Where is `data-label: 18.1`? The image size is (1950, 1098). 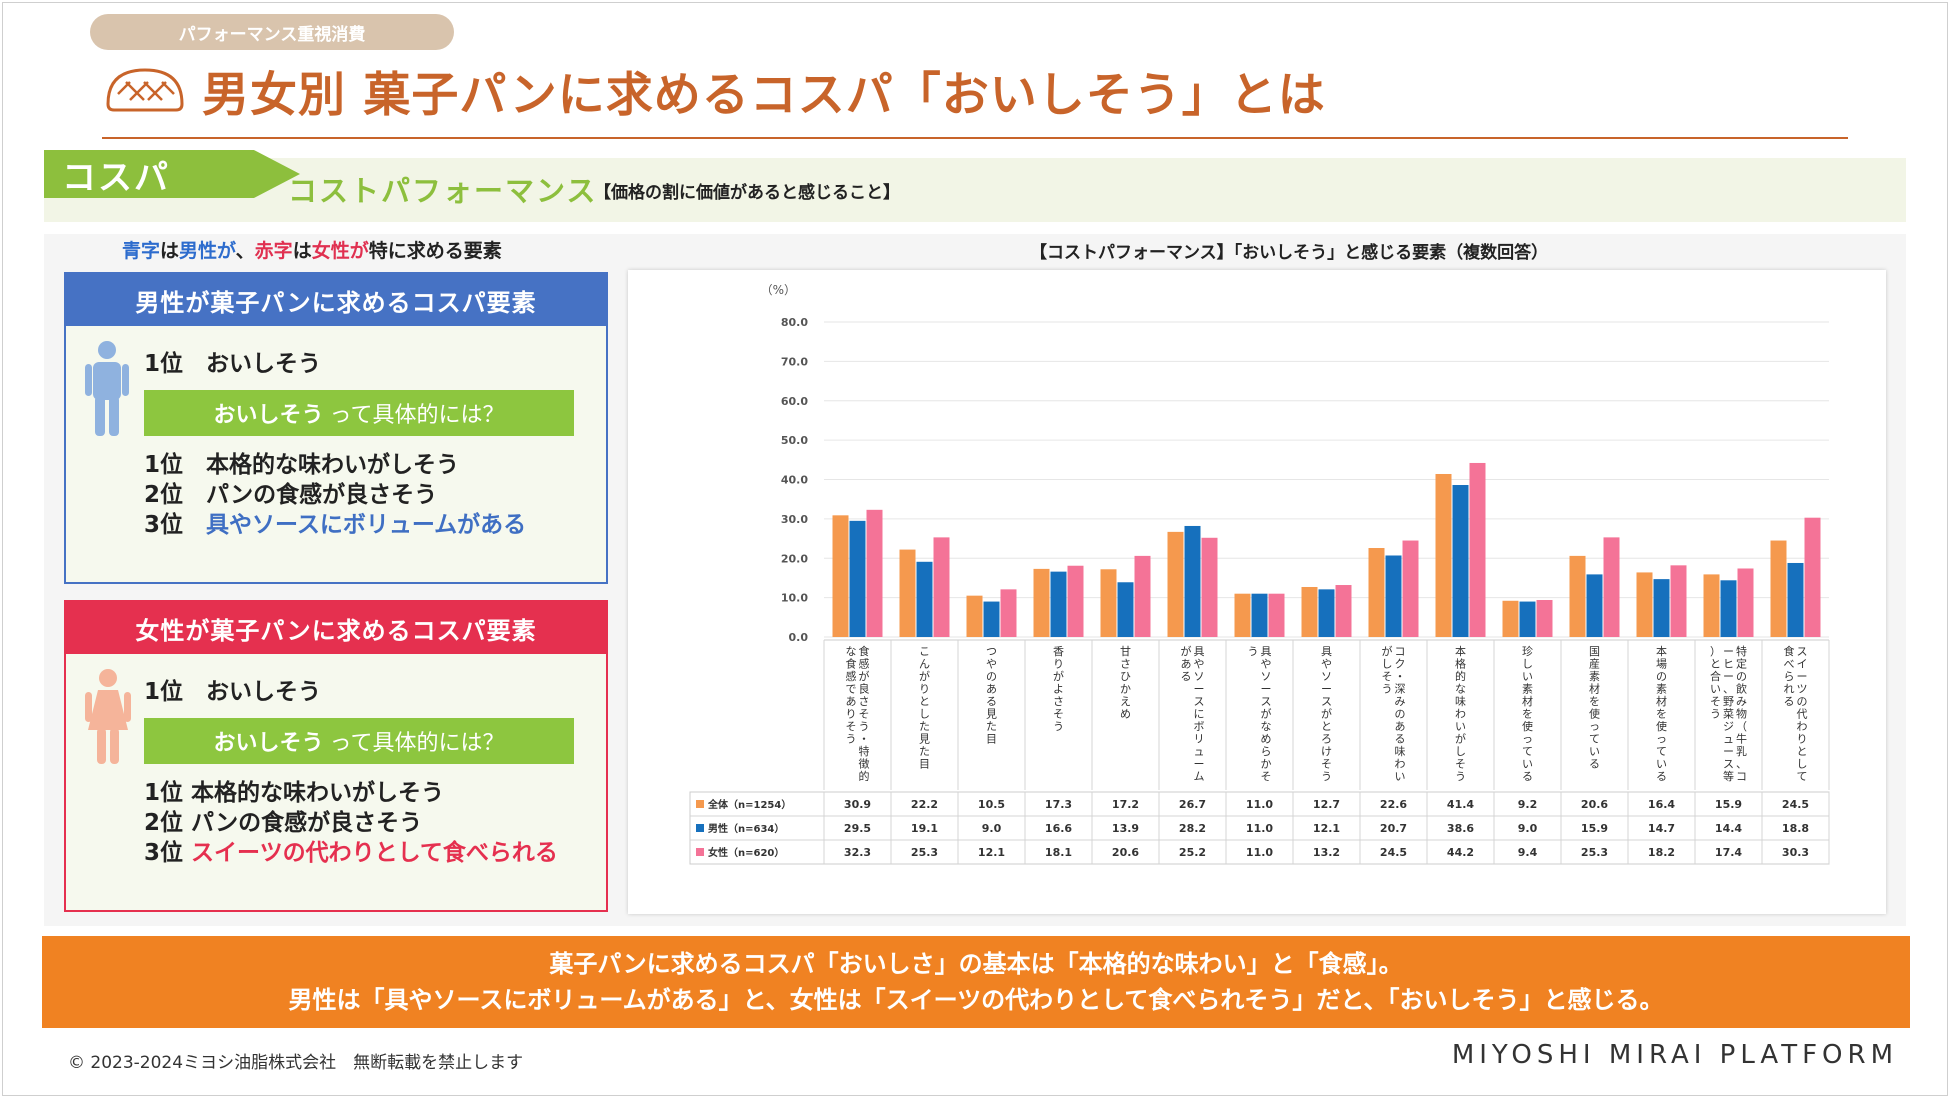
data-label: 18.1 is located at coordinates (1058, 852).